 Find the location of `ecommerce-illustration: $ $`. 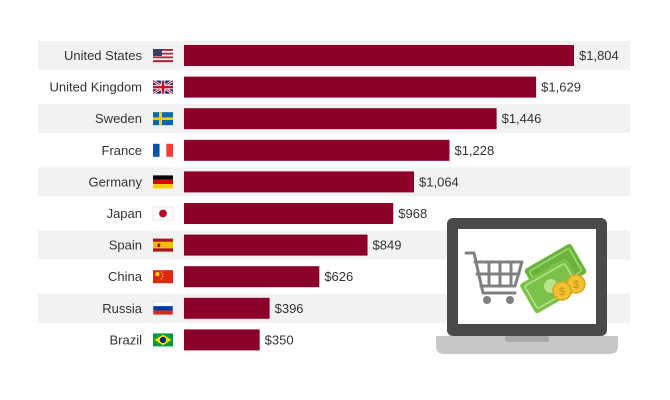

ecommerce-illustration: $ $ is located at coordinates (527, 286).